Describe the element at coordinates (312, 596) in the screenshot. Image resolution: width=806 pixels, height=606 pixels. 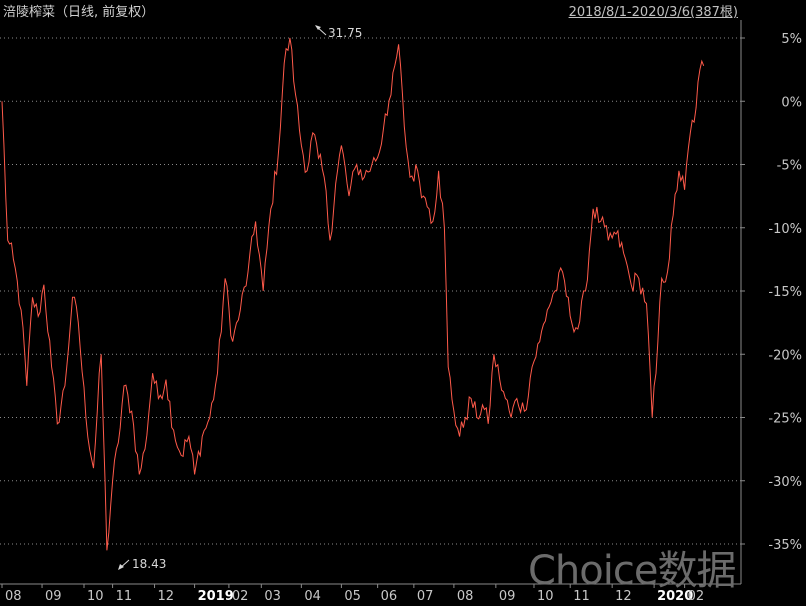
I see `x-tick-label: 04` at that location.